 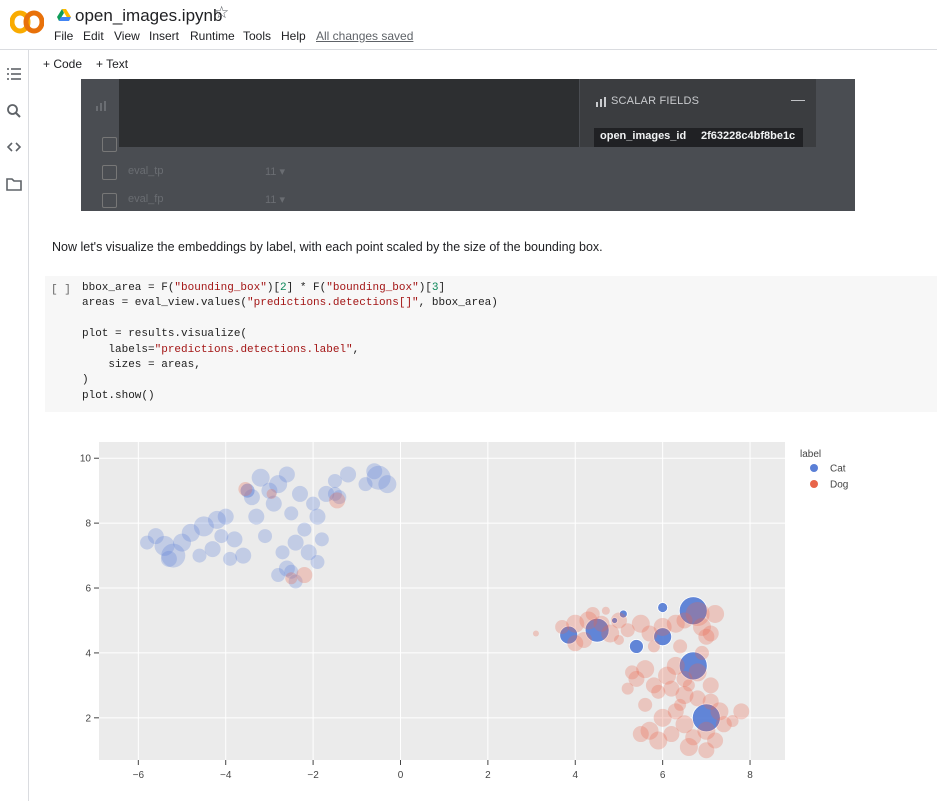 I want to click on add-text-button: + Text, so click(x=112, y=64).